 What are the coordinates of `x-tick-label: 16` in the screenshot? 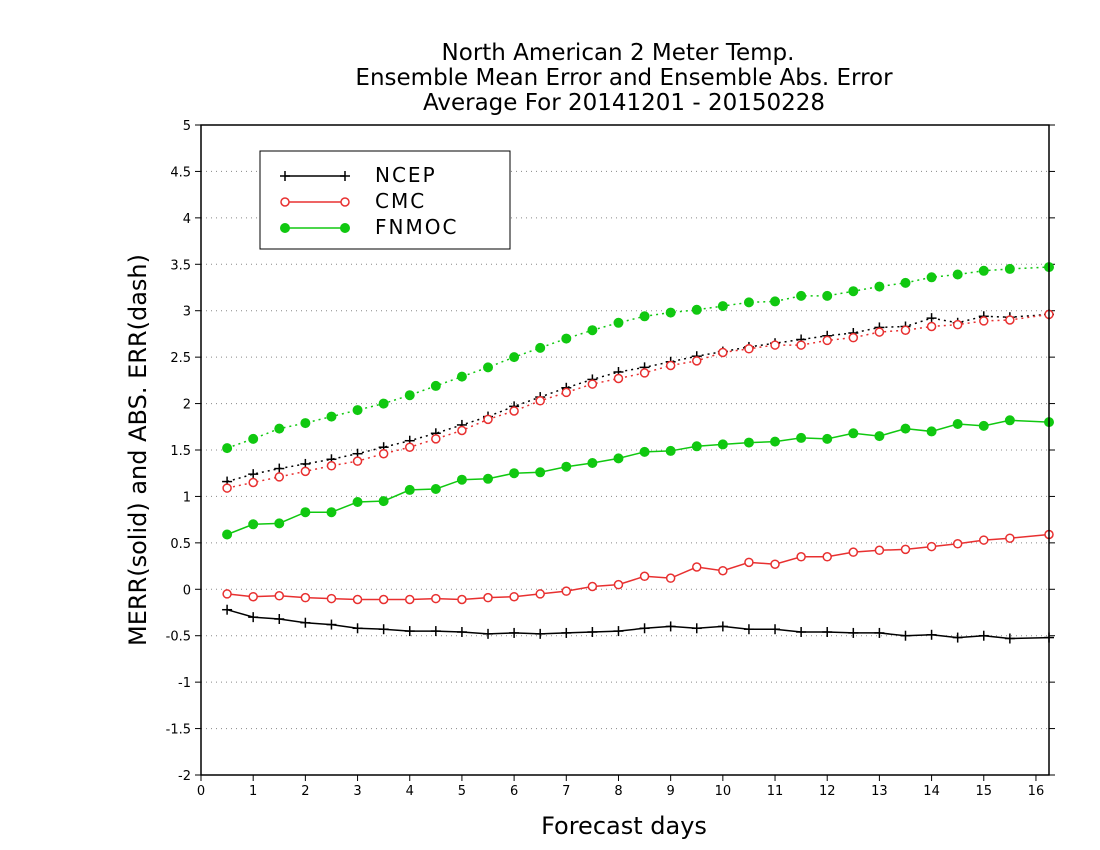 It's located at (1036, 791).